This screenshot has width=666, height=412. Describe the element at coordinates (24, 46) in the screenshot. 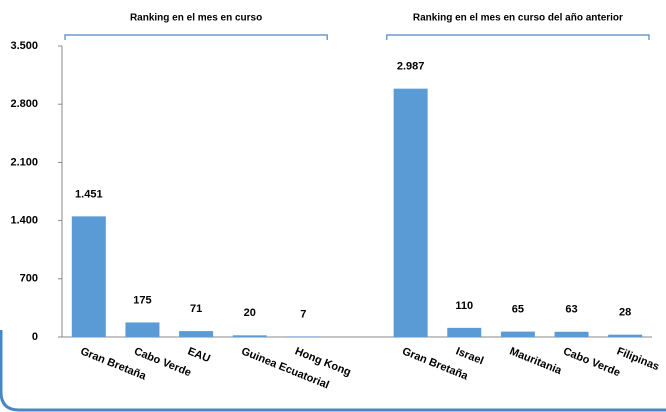

I see `y-tick-label: 3.500` at that location.